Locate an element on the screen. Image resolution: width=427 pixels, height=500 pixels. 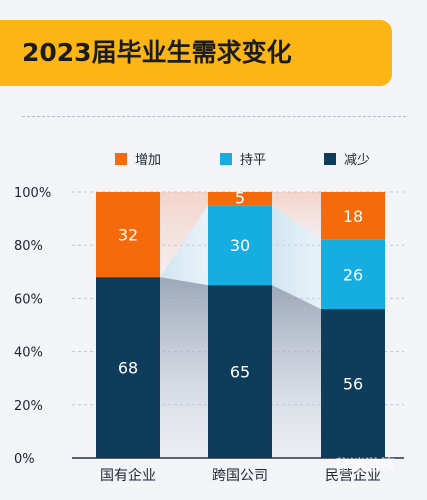
x-category-label: 跨国公司 is located at coordinates (240, 476).